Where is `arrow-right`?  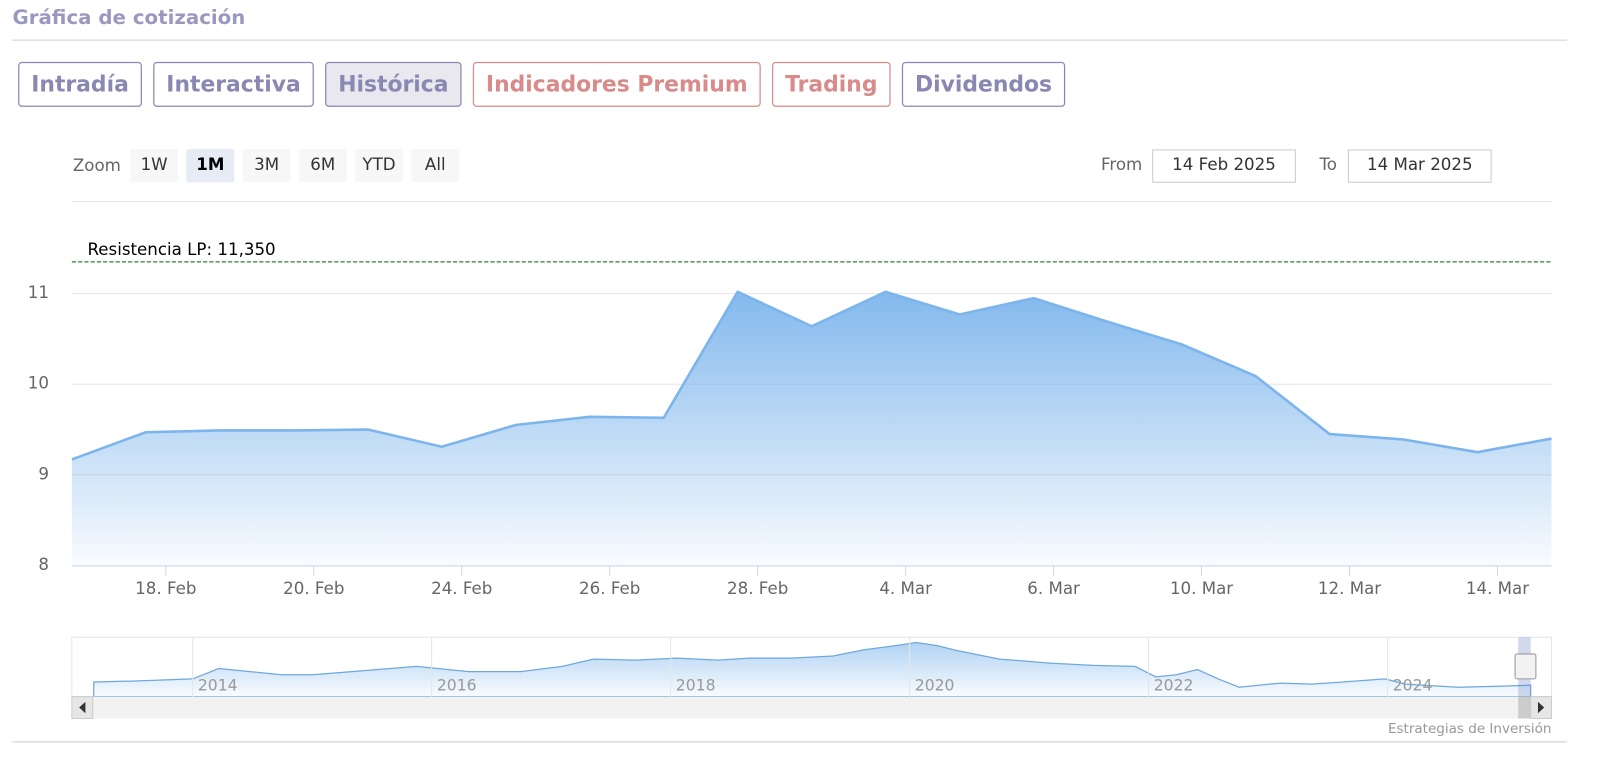
arrow-right is located at coordinates (1541, 707).